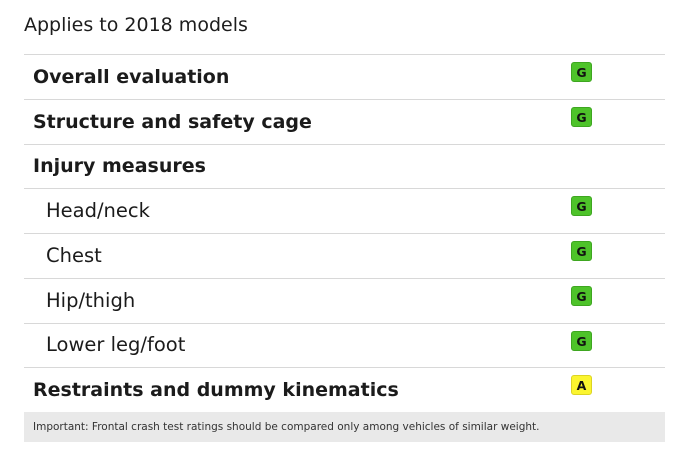 The image size is (680, 459). Describe the element at coordinates (119, 166) in the screenshot. I see `section-label: Injury measures` at that location.